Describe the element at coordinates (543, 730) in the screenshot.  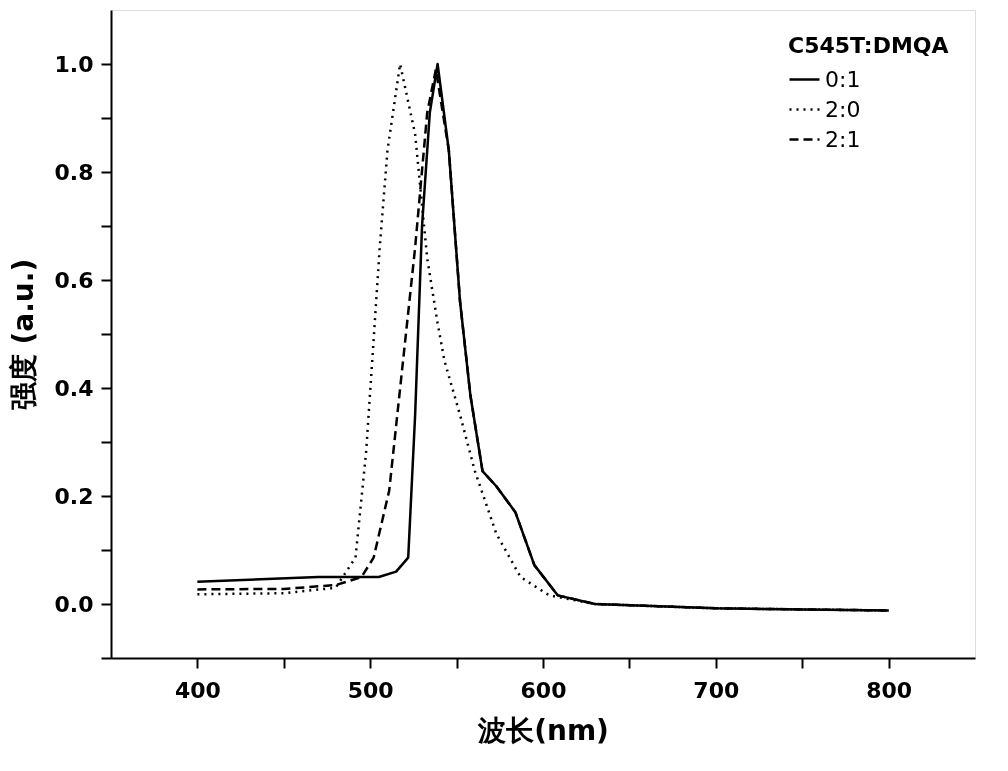
I see `x-axis-title: 波长(nm)` at that location.